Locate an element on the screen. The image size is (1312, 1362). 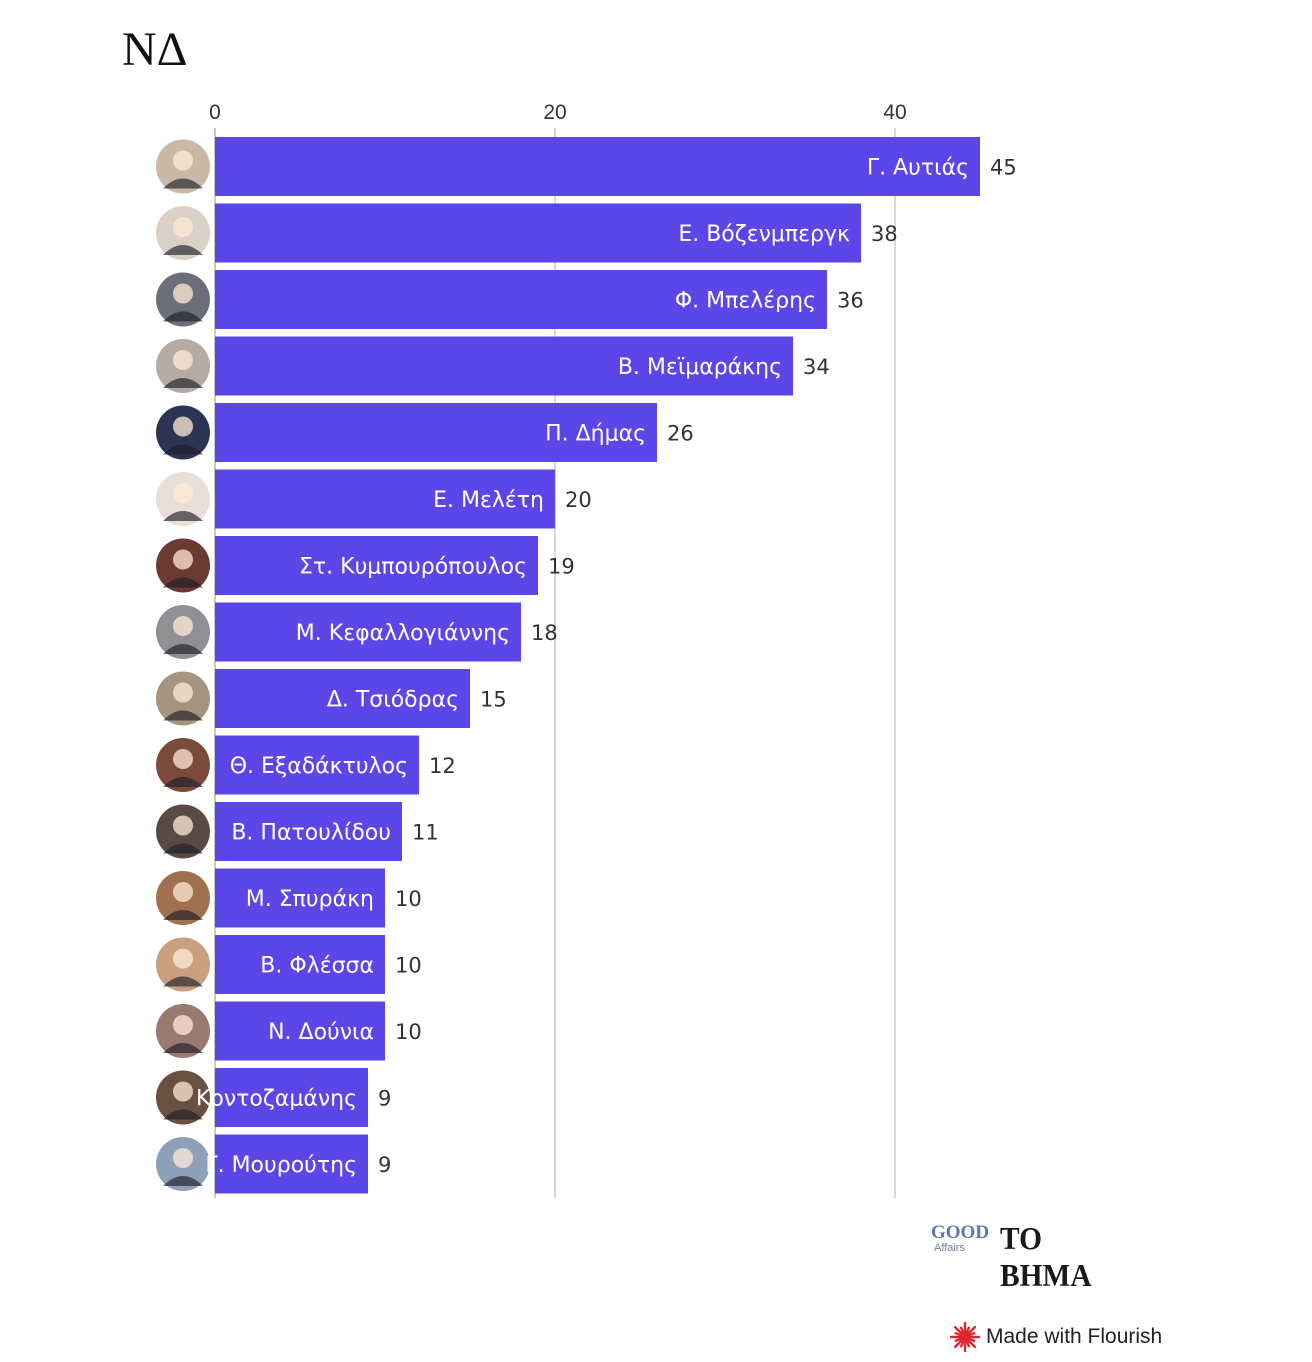
x-tick-label: 0 is located at coordinates (215, 112).